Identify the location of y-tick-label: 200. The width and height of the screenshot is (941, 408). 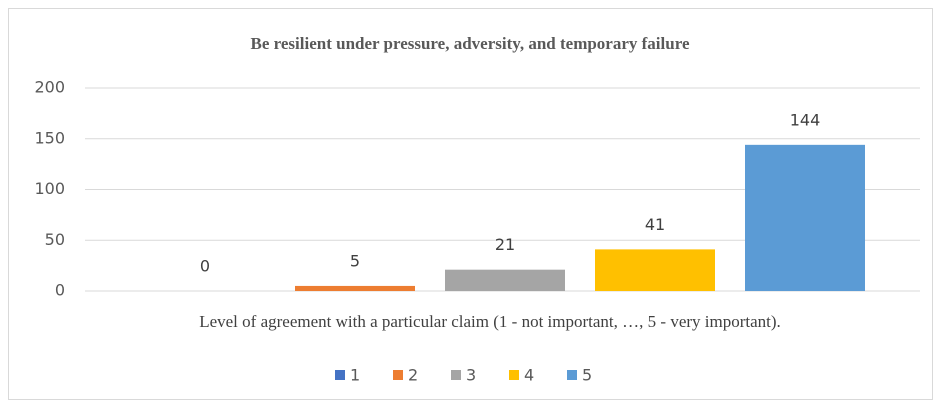
(49, 87).